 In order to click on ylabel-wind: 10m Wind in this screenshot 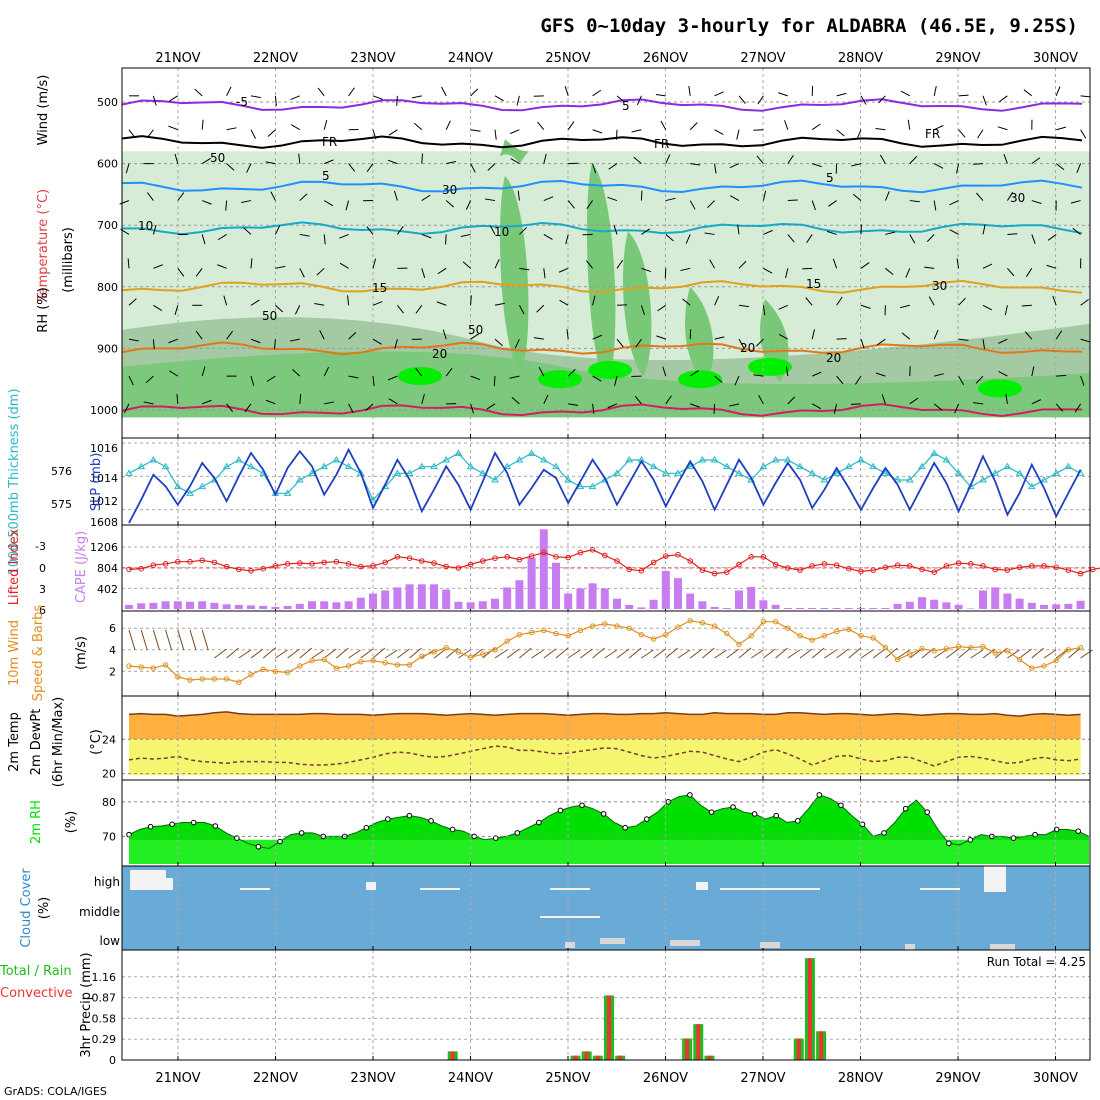, I will do `click(14, 653)`.